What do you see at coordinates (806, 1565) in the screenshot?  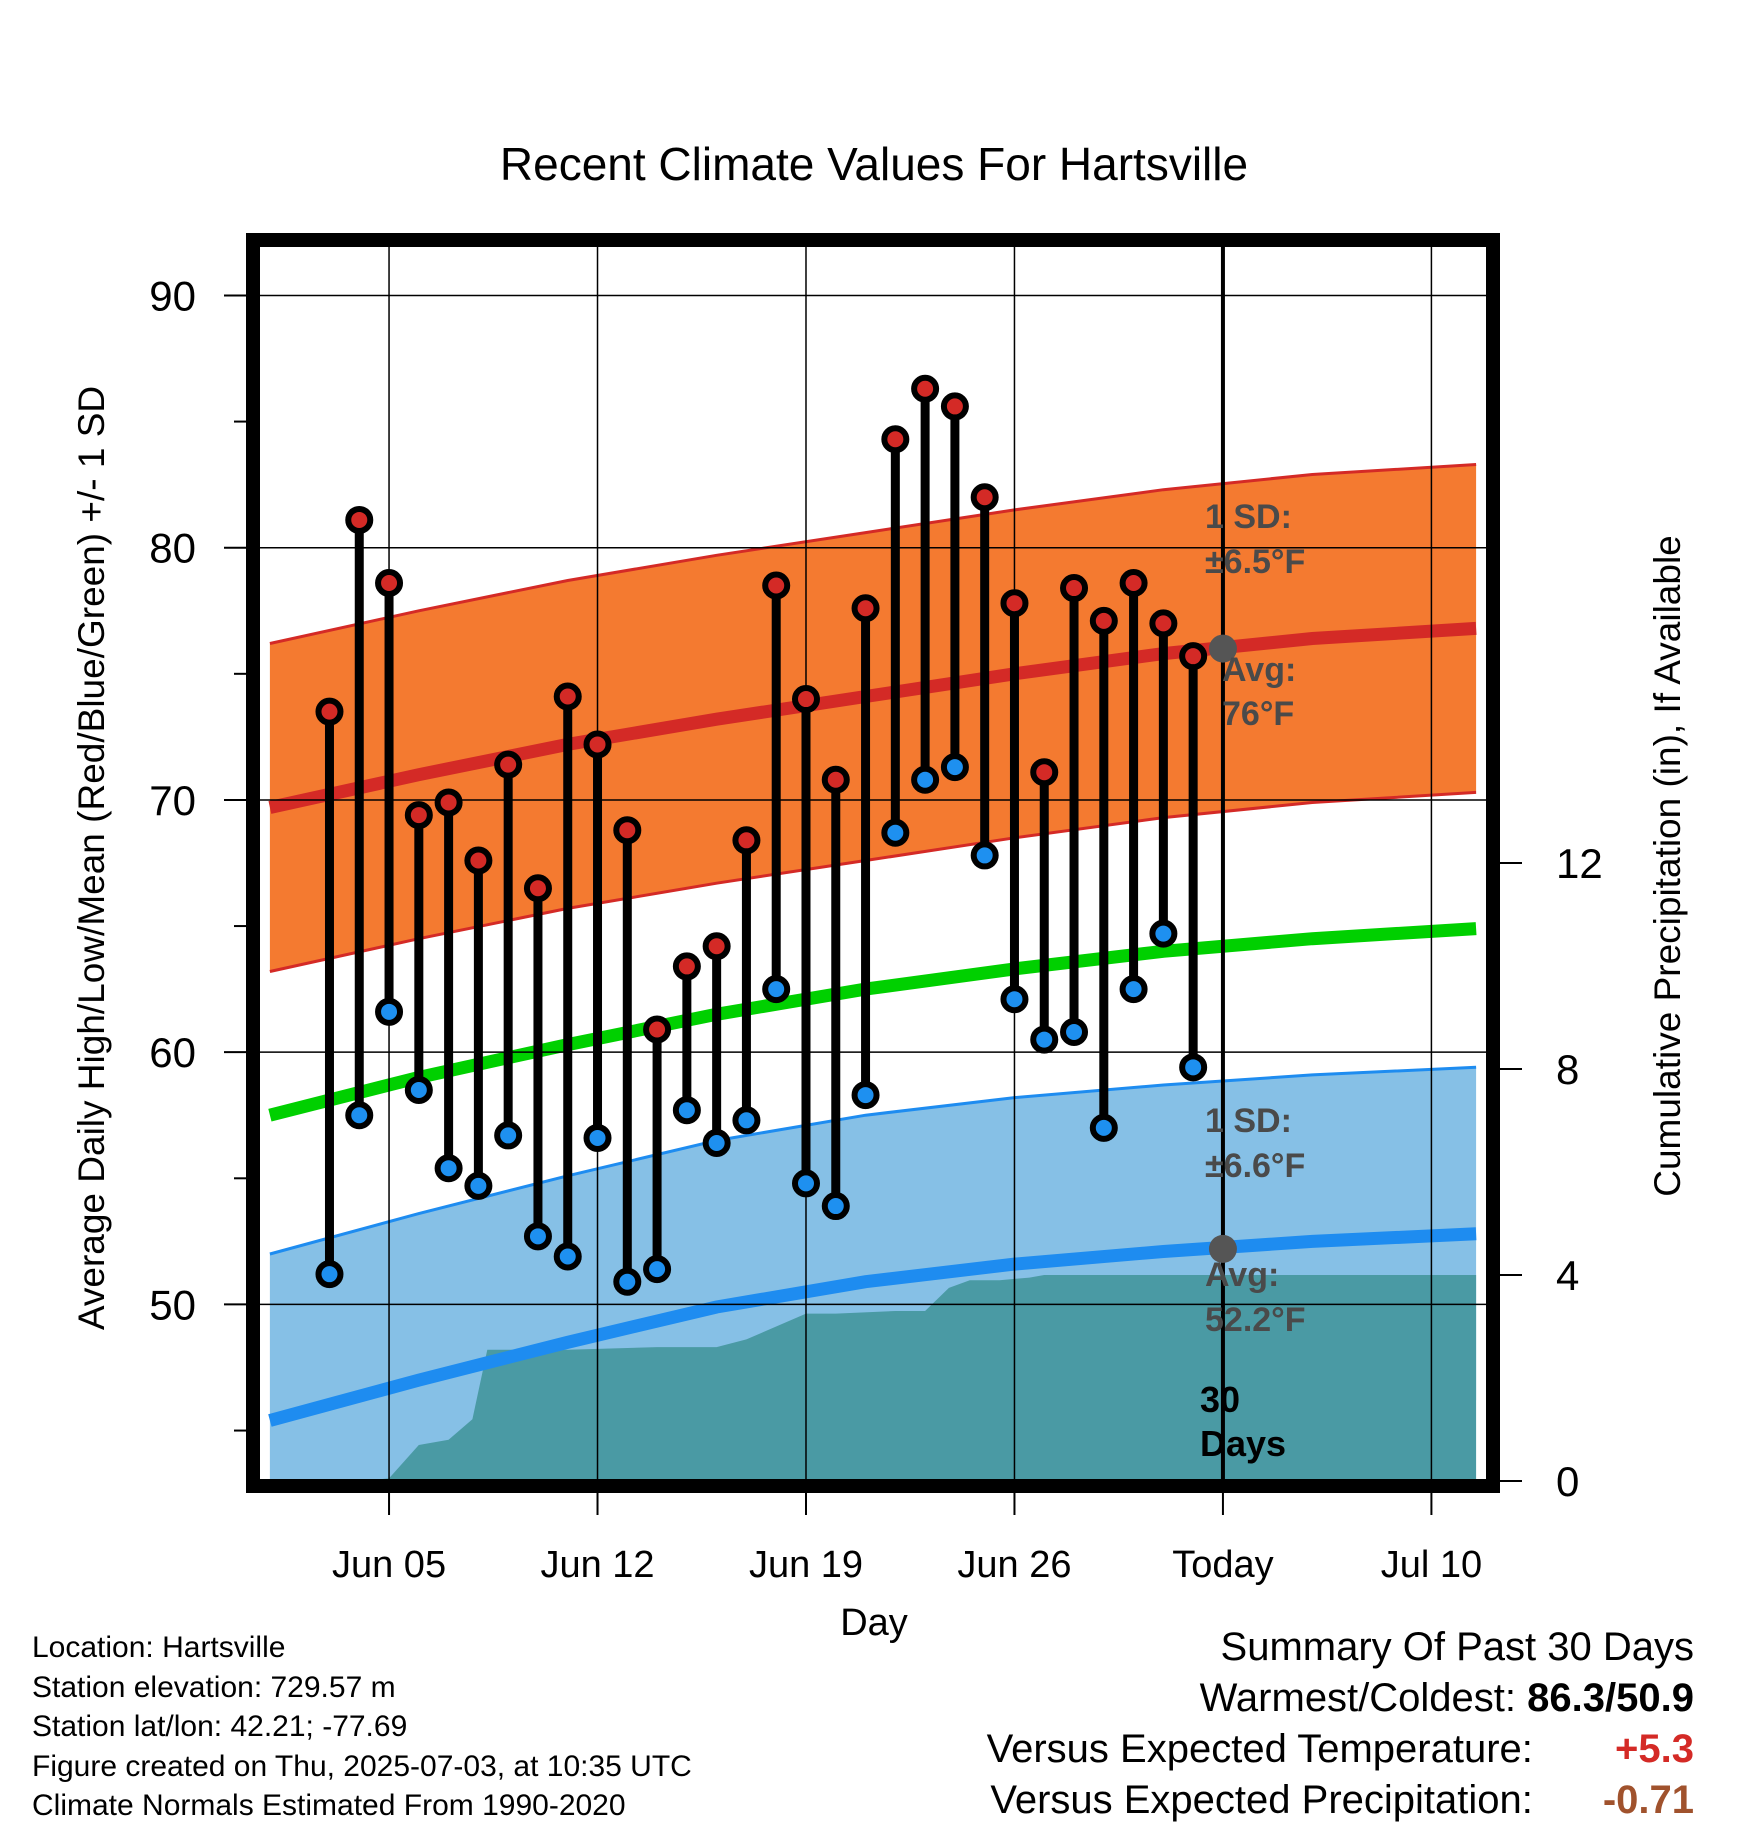 I see `x-tick-label: Jun 19` at bounding box center [806, 1565].